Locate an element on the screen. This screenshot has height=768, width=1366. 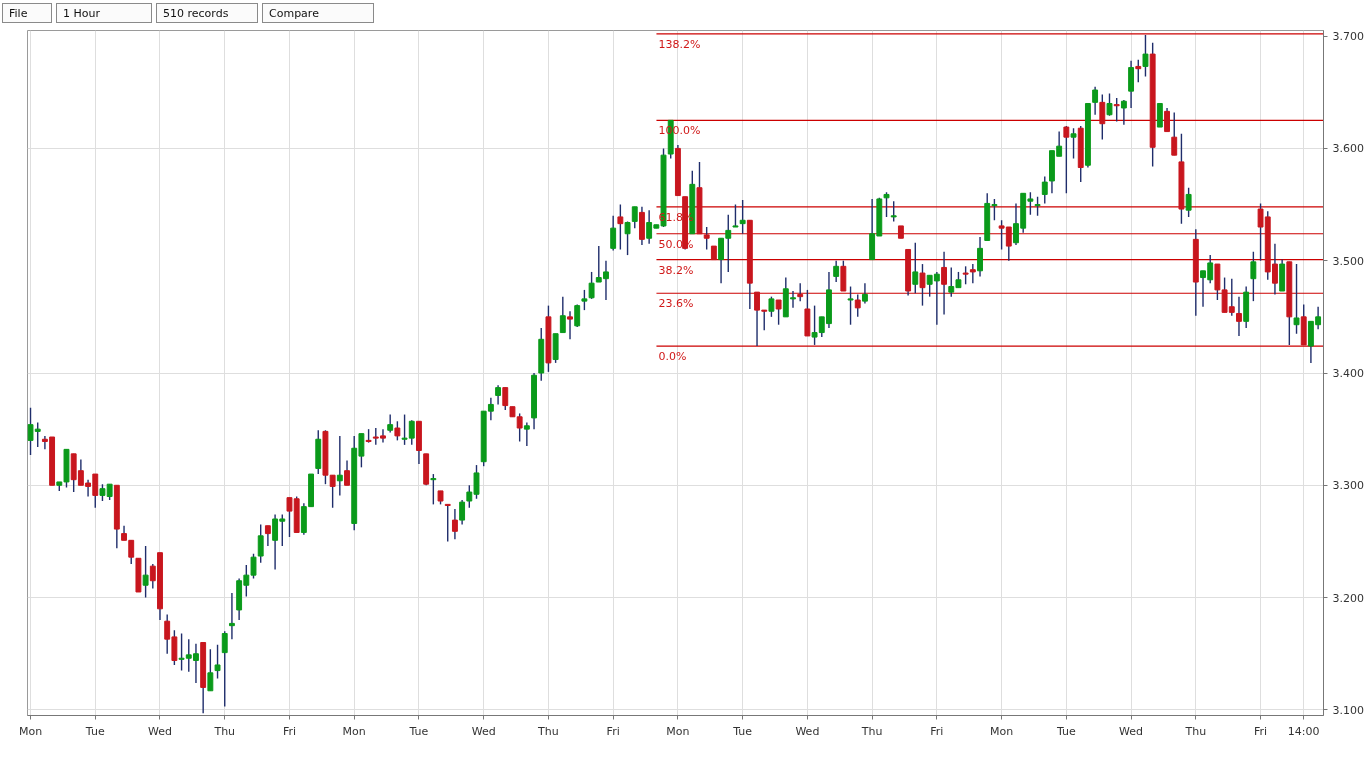
y-tick-label: 3.500 is located at coordinates (1348, 261).